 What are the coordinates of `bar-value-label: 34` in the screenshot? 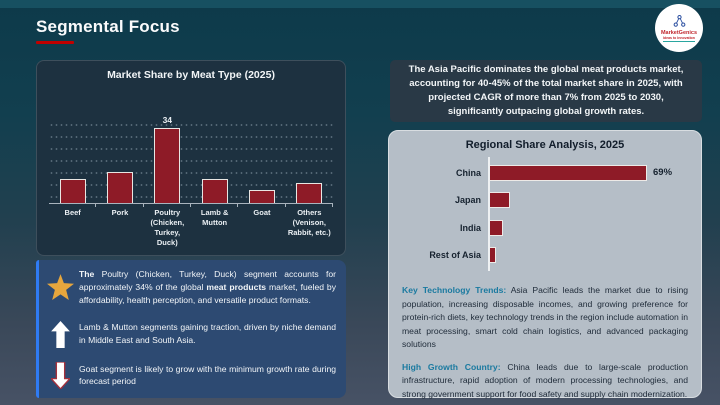 It's located at (167, 120).